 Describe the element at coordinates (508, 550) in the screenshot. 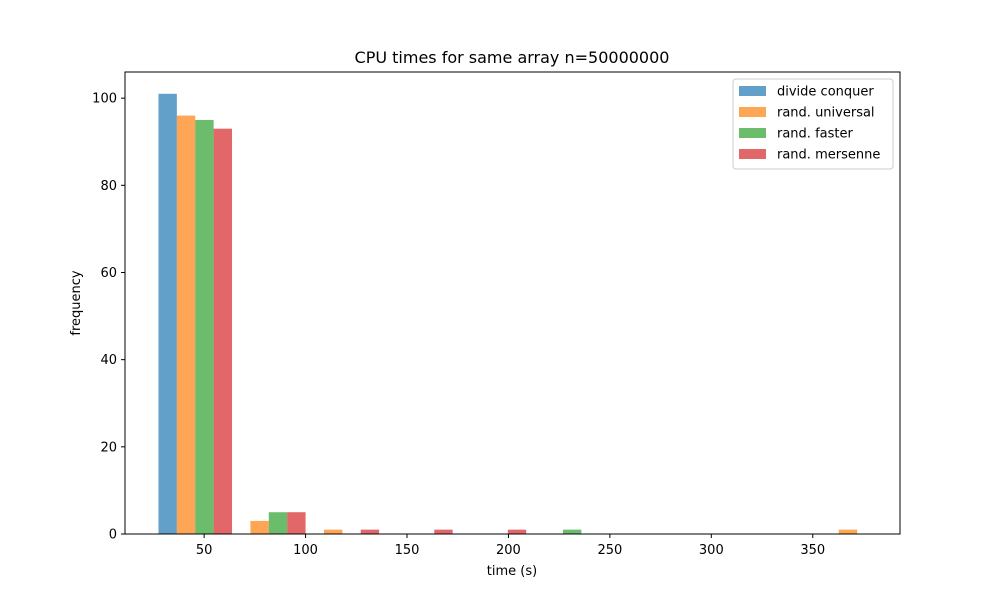

I see `x-tick-label: 200` at that location.